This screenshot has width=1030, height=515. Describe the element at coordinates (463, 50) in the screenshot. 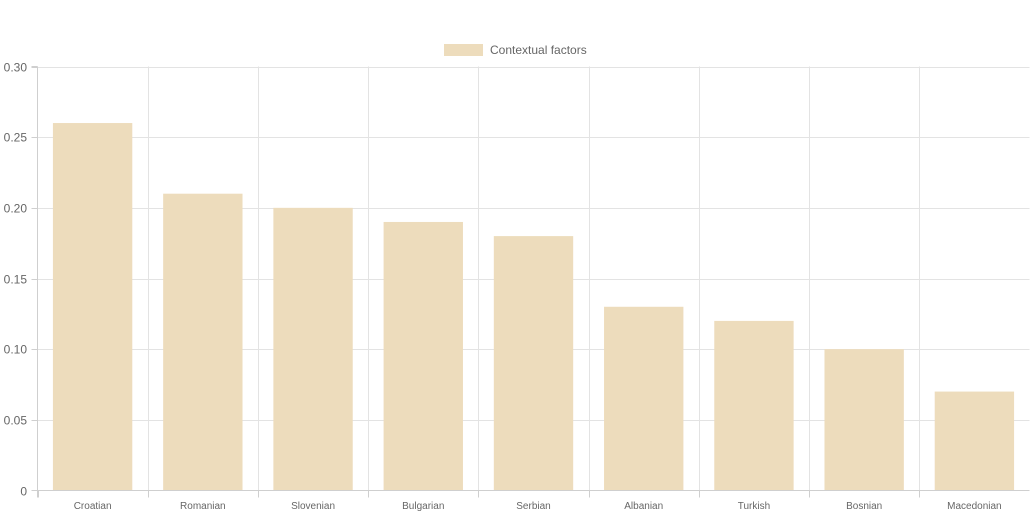

I see `legend-swatch` at that location.